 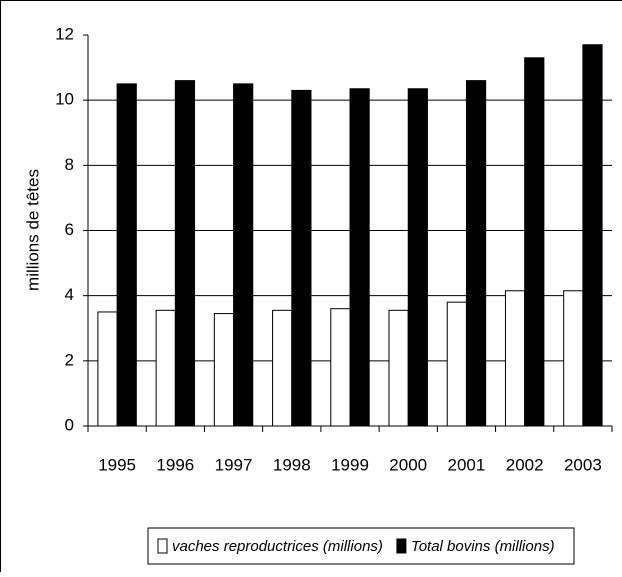 What do you see at coordinates (69, 294) in the screenshot?
I see `y-tick-label: 4` at bounding box center [69, 294].